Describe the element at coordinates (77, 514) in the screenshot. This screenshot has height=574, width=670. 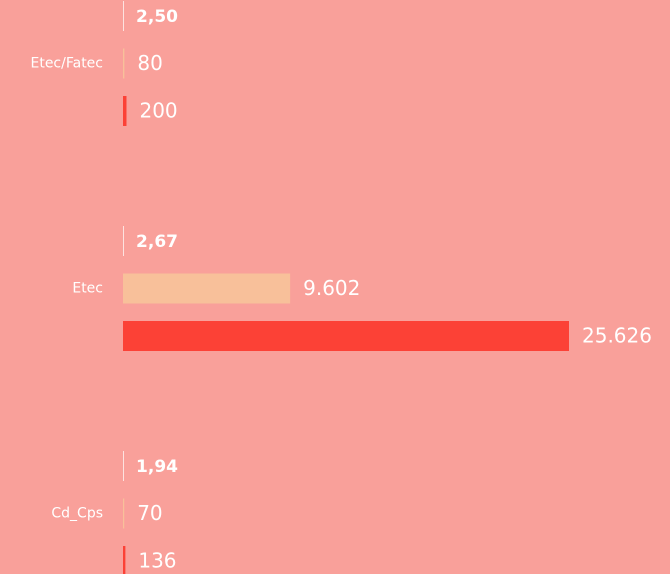
I see `category-label: Cd_Cps` at that location.